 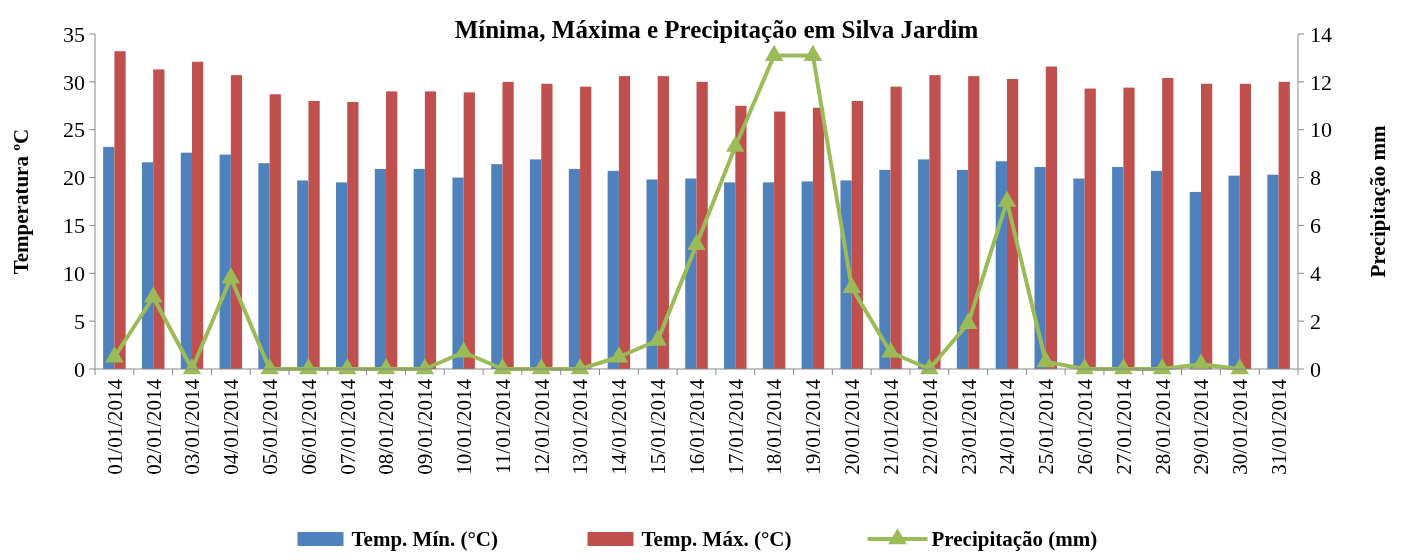 I want to click on x-tick-label: 23/01/2014, so click(x=968, y=426).